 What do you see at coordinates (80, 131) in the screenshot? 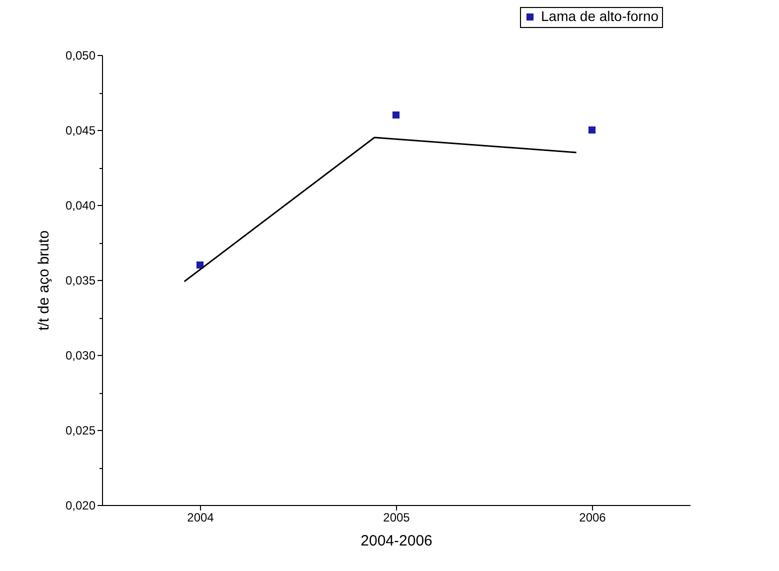
I see `y-tick-label: 0,045` at bounding box center [80, 131].